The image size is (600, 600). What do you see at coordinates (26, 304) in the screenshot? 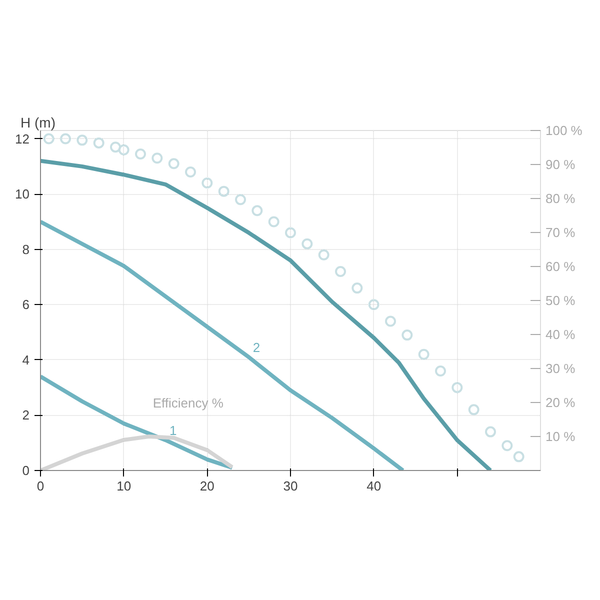
I see `y-tick-label: 6` at bounding box center [26, 304].